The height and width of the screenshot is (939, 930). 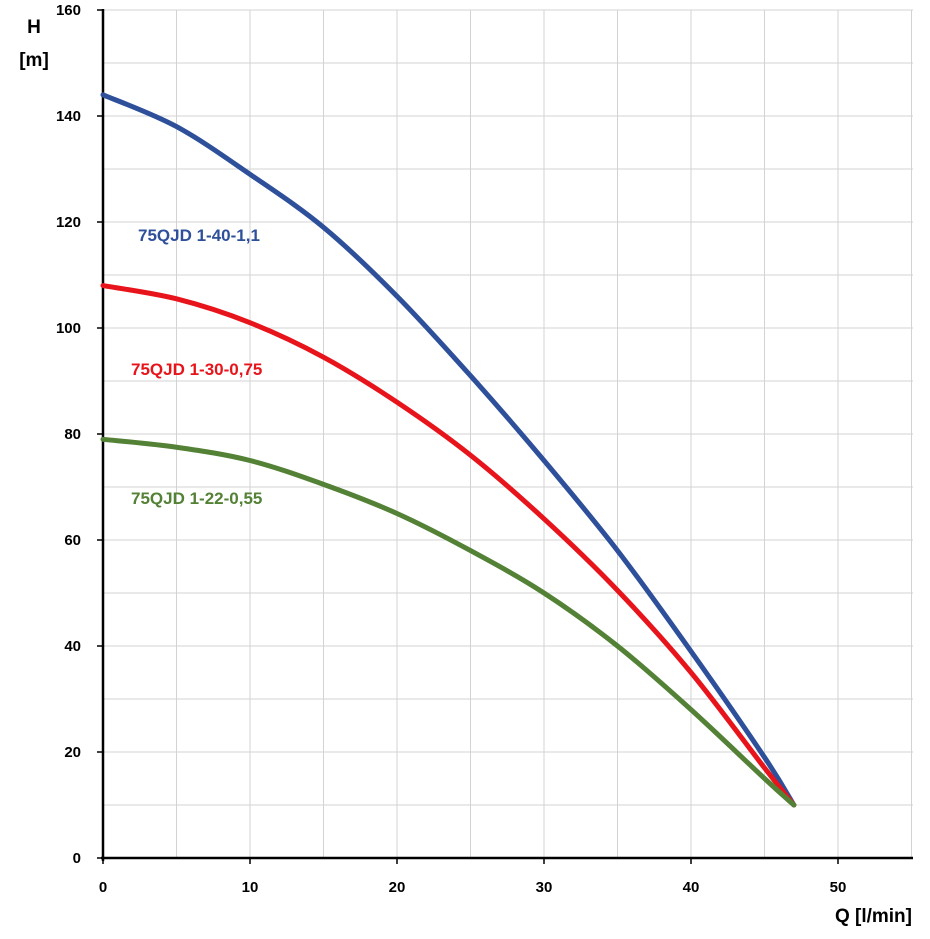 I want to click on series-label-1-22: 75QJD 1-22-0,55, so click(x=196, y=498).